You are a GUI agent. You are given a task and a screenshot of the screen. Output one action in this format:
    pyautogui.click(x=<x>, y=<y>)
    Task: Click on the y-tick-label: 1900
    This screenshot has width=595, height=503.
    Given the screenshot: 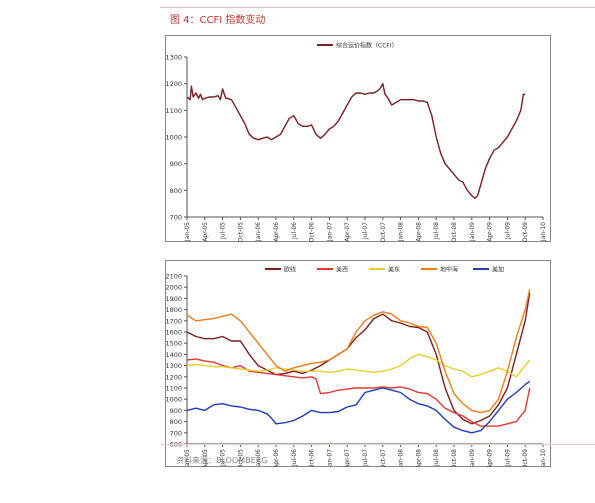 What is the action you would take?
    pyautogui.click(x=173, y=299)
    